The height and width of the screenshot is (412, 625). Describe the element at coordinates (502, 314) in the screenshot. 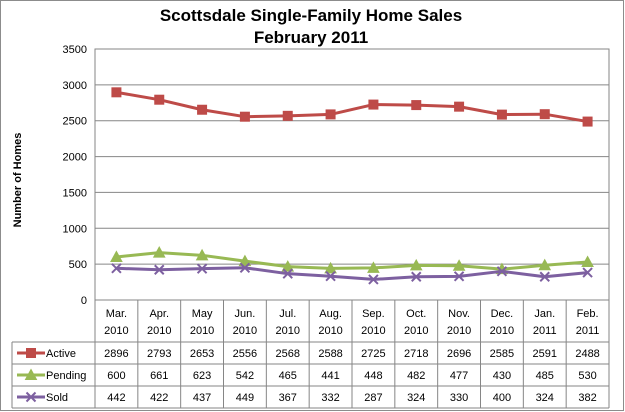

I see `x-category-label-month: Dec.` at that location.